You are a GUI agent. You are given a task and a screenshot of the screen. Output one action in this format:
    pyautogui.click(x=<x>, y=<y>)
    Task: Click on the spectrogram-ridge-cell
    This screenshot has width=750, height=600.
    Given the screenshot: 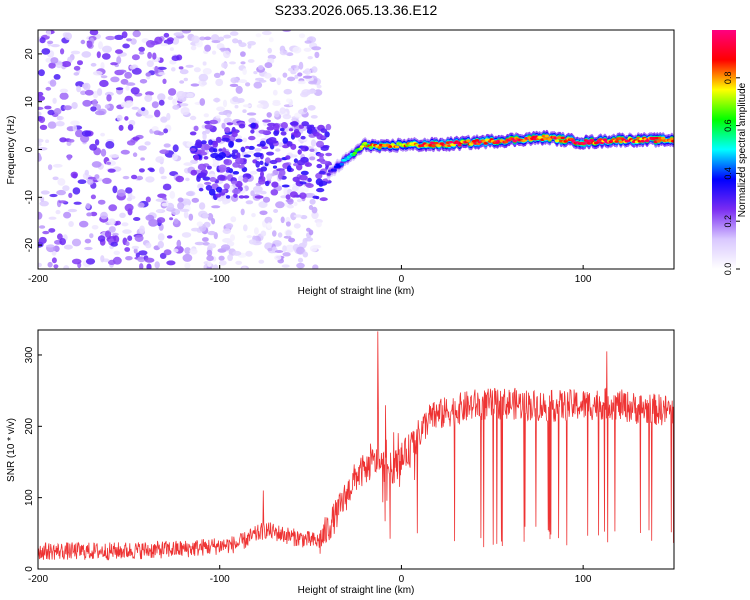 What is the action you would take?
    pyautogui.click(x=642, y=141)
    